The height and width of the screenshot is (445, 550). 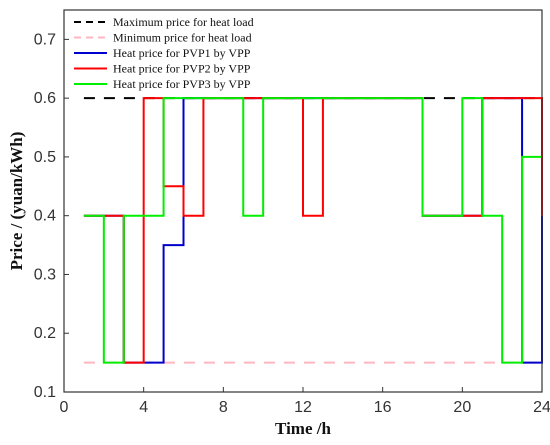 What do you see at coordinates (64, 407) in the screenshot?
I see `x-tick-label: 0` at bounding box center [64, 407].